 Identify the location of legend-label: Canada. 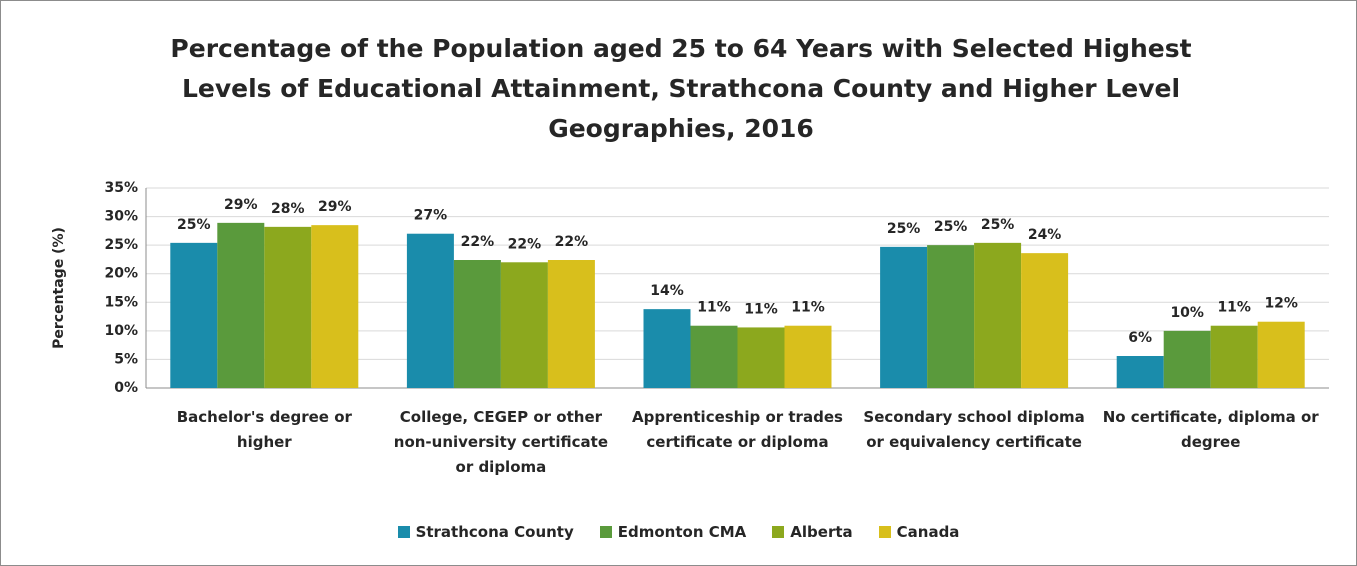
(928, 532).